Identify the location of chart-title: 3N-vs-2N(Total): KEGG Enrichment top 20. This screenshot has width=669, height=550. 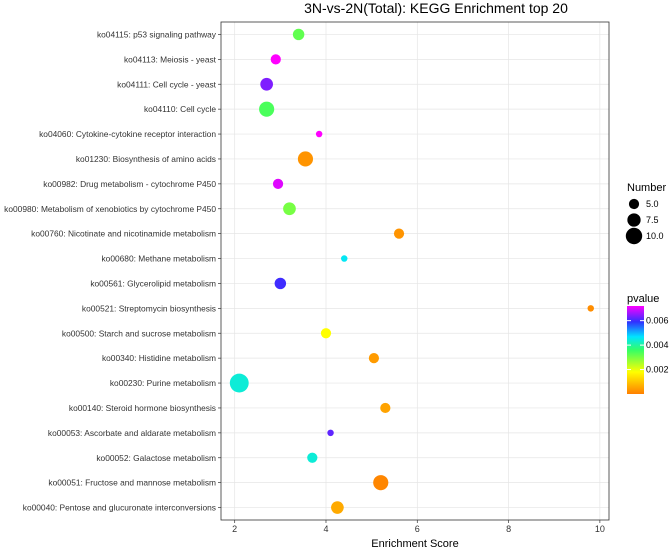
(436, 8).